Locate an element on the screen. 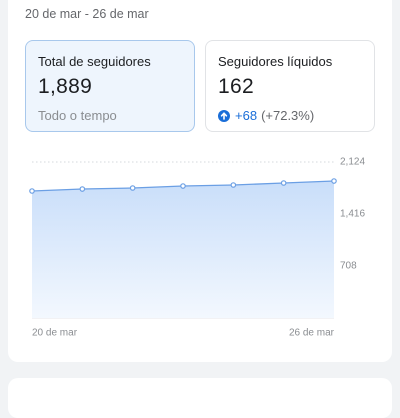 The height and width of the screenshot is (418, 400). card-value: 1,889 is located at coordinates (65, 86).